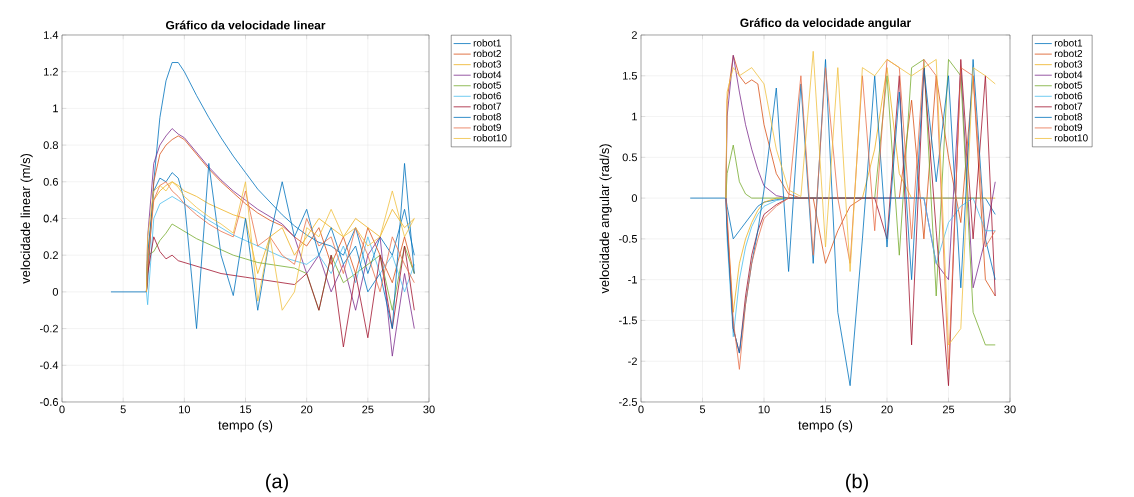  I want to click on y-tick-label: -0.4, so click(49, 365).